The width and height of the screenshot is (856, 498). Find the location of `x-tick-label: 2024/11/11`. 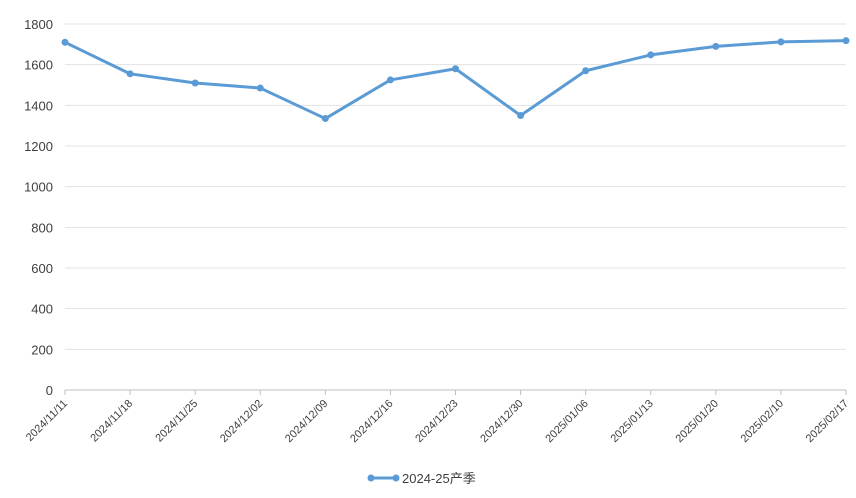

x-tick-label: 2024/11/11 is located at coordinates (47, 421).